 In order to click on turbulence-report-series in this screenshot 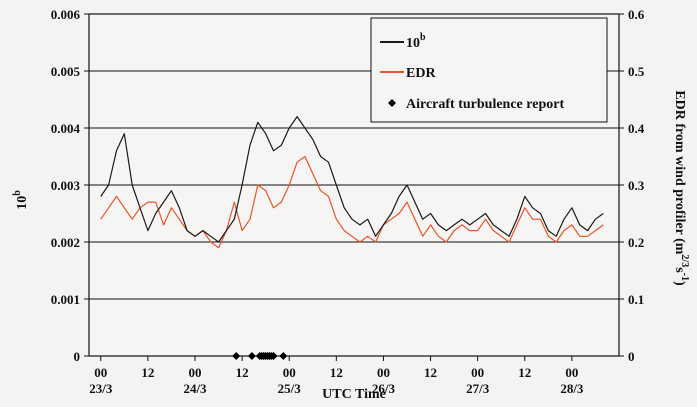, I will do `click(260, 356)`.